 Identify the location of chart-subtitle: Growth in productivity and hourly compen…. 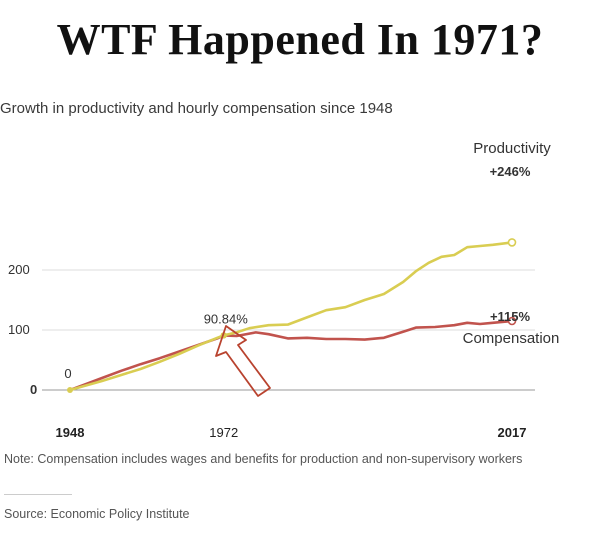
(196, 108).